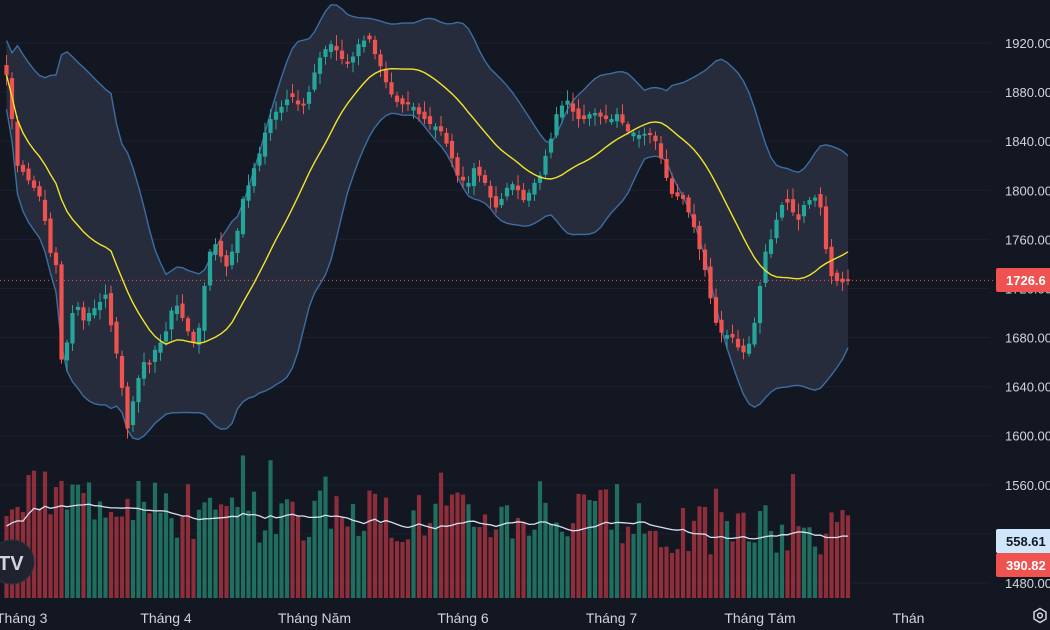 The width and height of the screenshot is (1050, 630). Describe the element at coordinates (759, 618) in the screenshot. I see `x-tick-label: Tháng Tám` at that location.